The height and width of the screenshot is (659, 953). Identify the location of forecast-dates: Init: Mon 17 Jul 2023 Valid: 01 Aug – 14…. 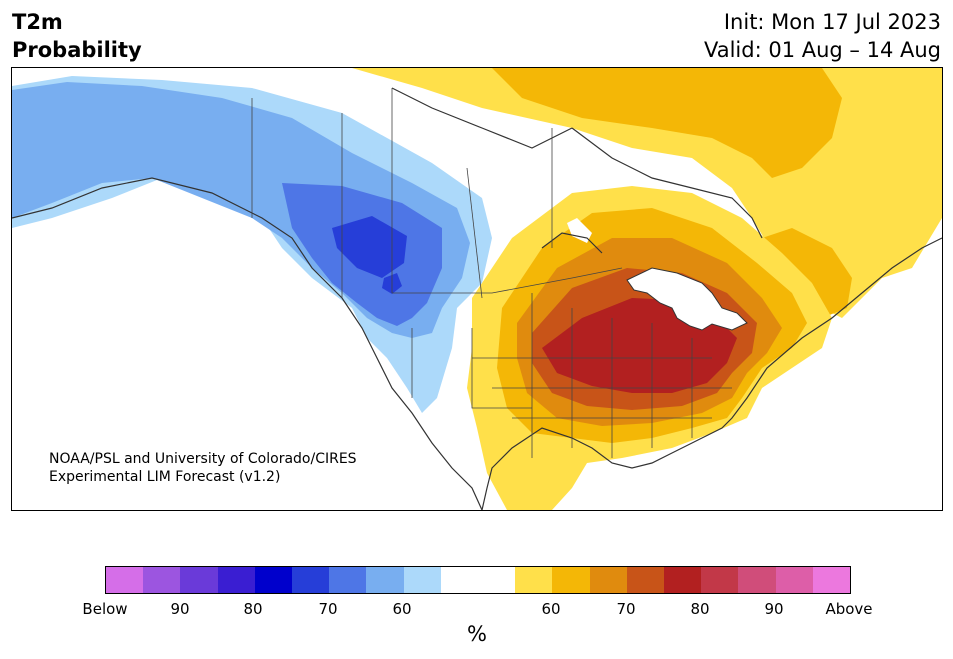
(822, 36).